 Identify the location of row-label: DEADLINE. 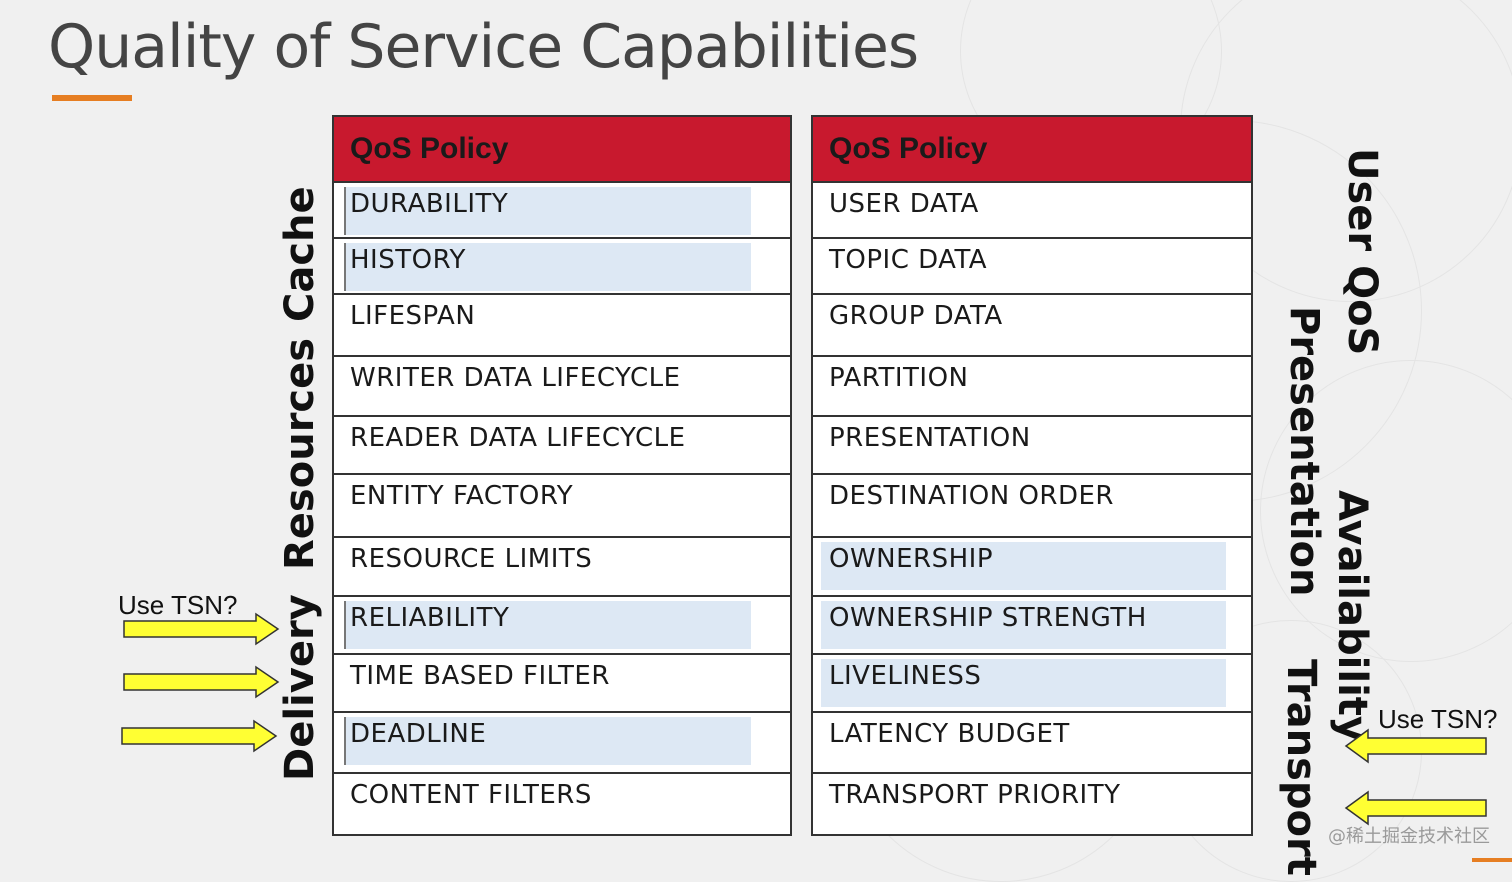
(418, 734).